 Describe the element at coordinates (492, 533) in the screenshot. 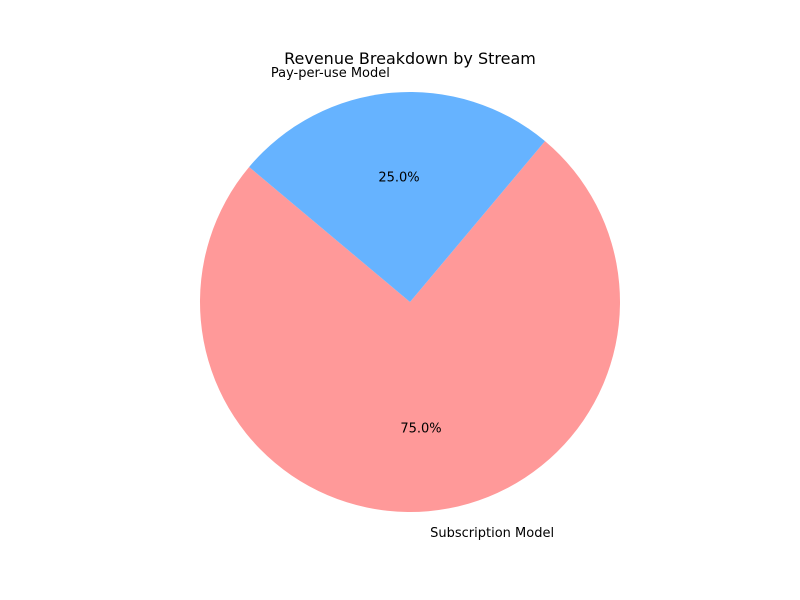

I see `pie-category-label-subscription-model: Subscription Model` at that location.